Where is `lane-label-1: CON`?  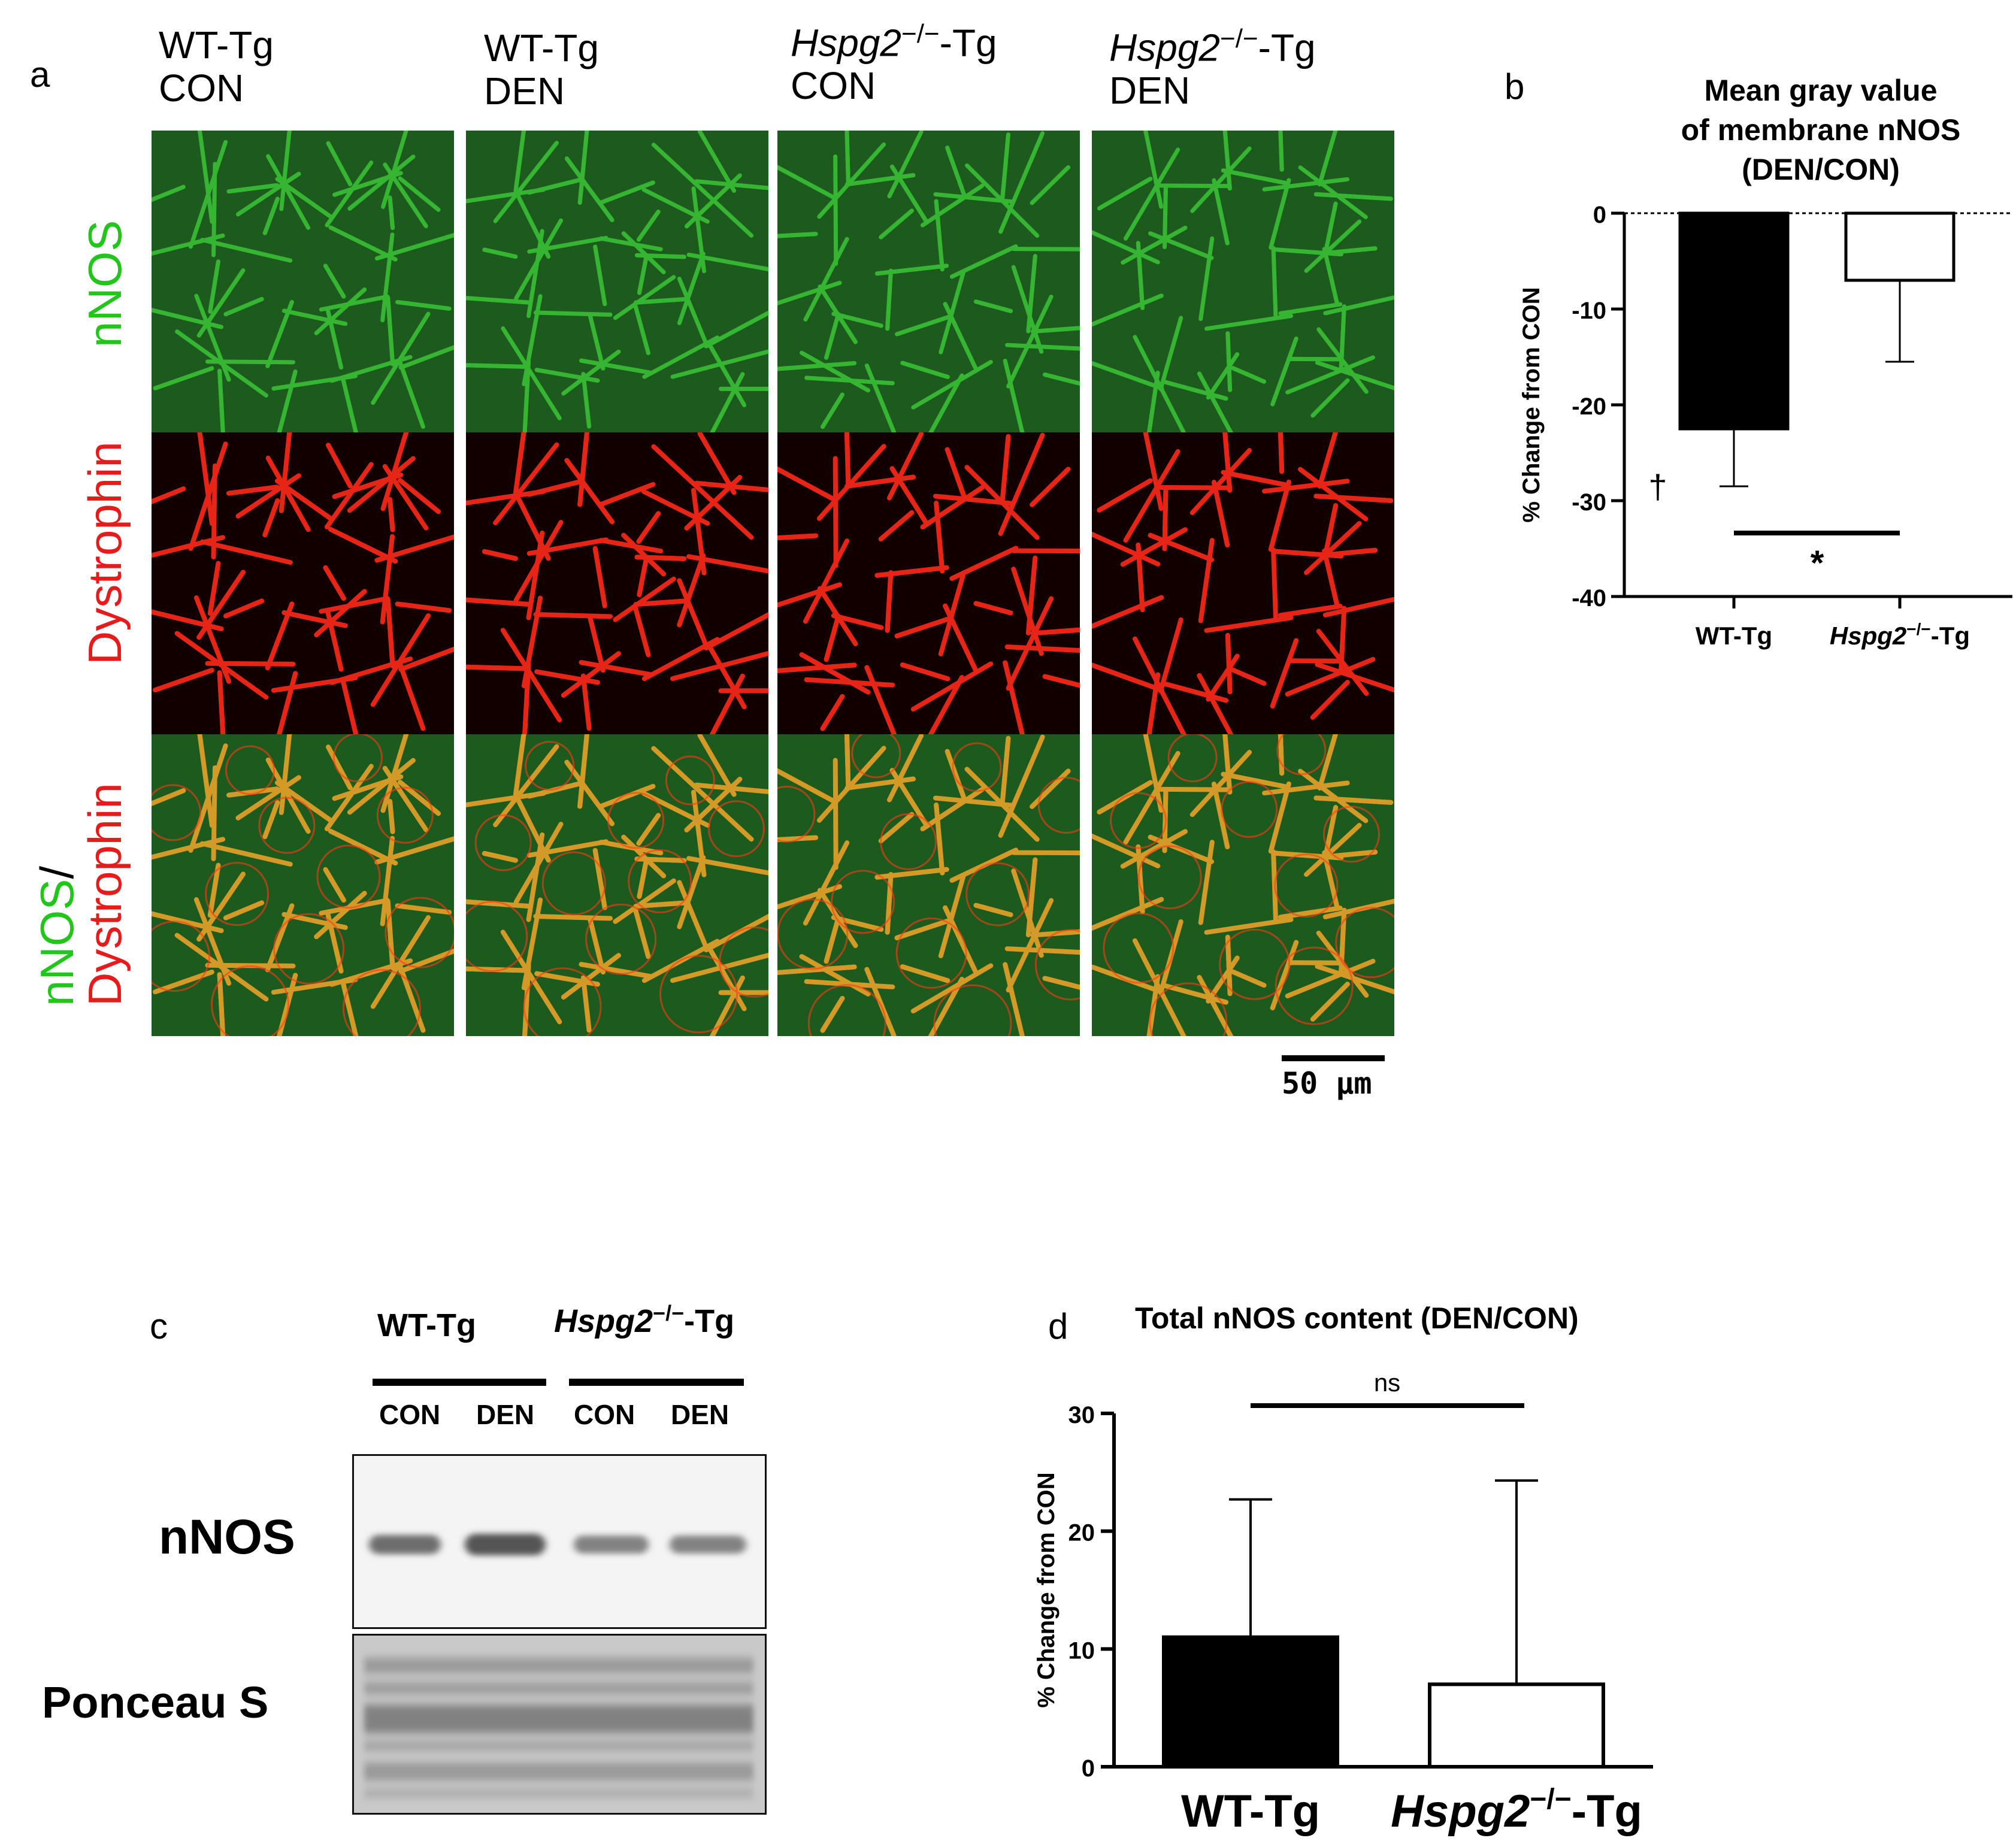
lane-label-1: CON is located at coordinates (410, 1414).